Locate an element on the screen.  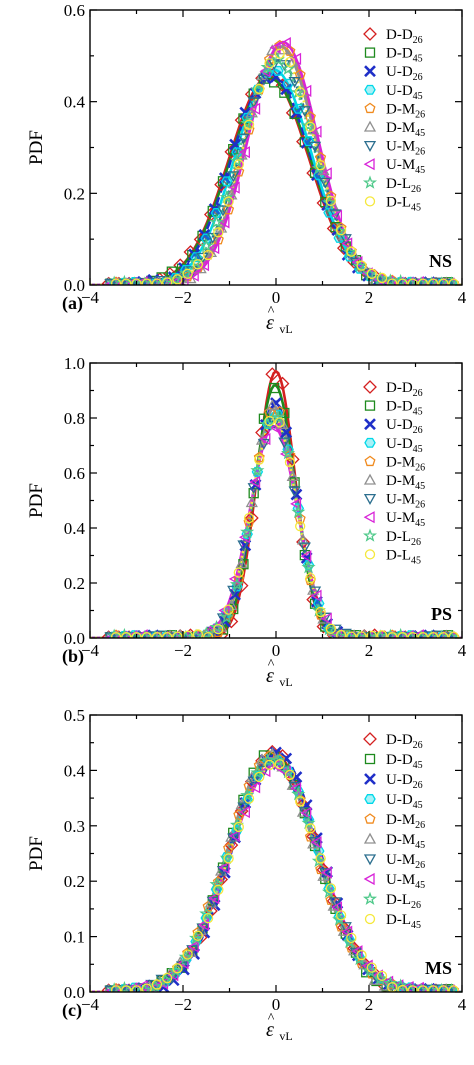
legend-entry: D-M26 is located at coordinates (405, 110).